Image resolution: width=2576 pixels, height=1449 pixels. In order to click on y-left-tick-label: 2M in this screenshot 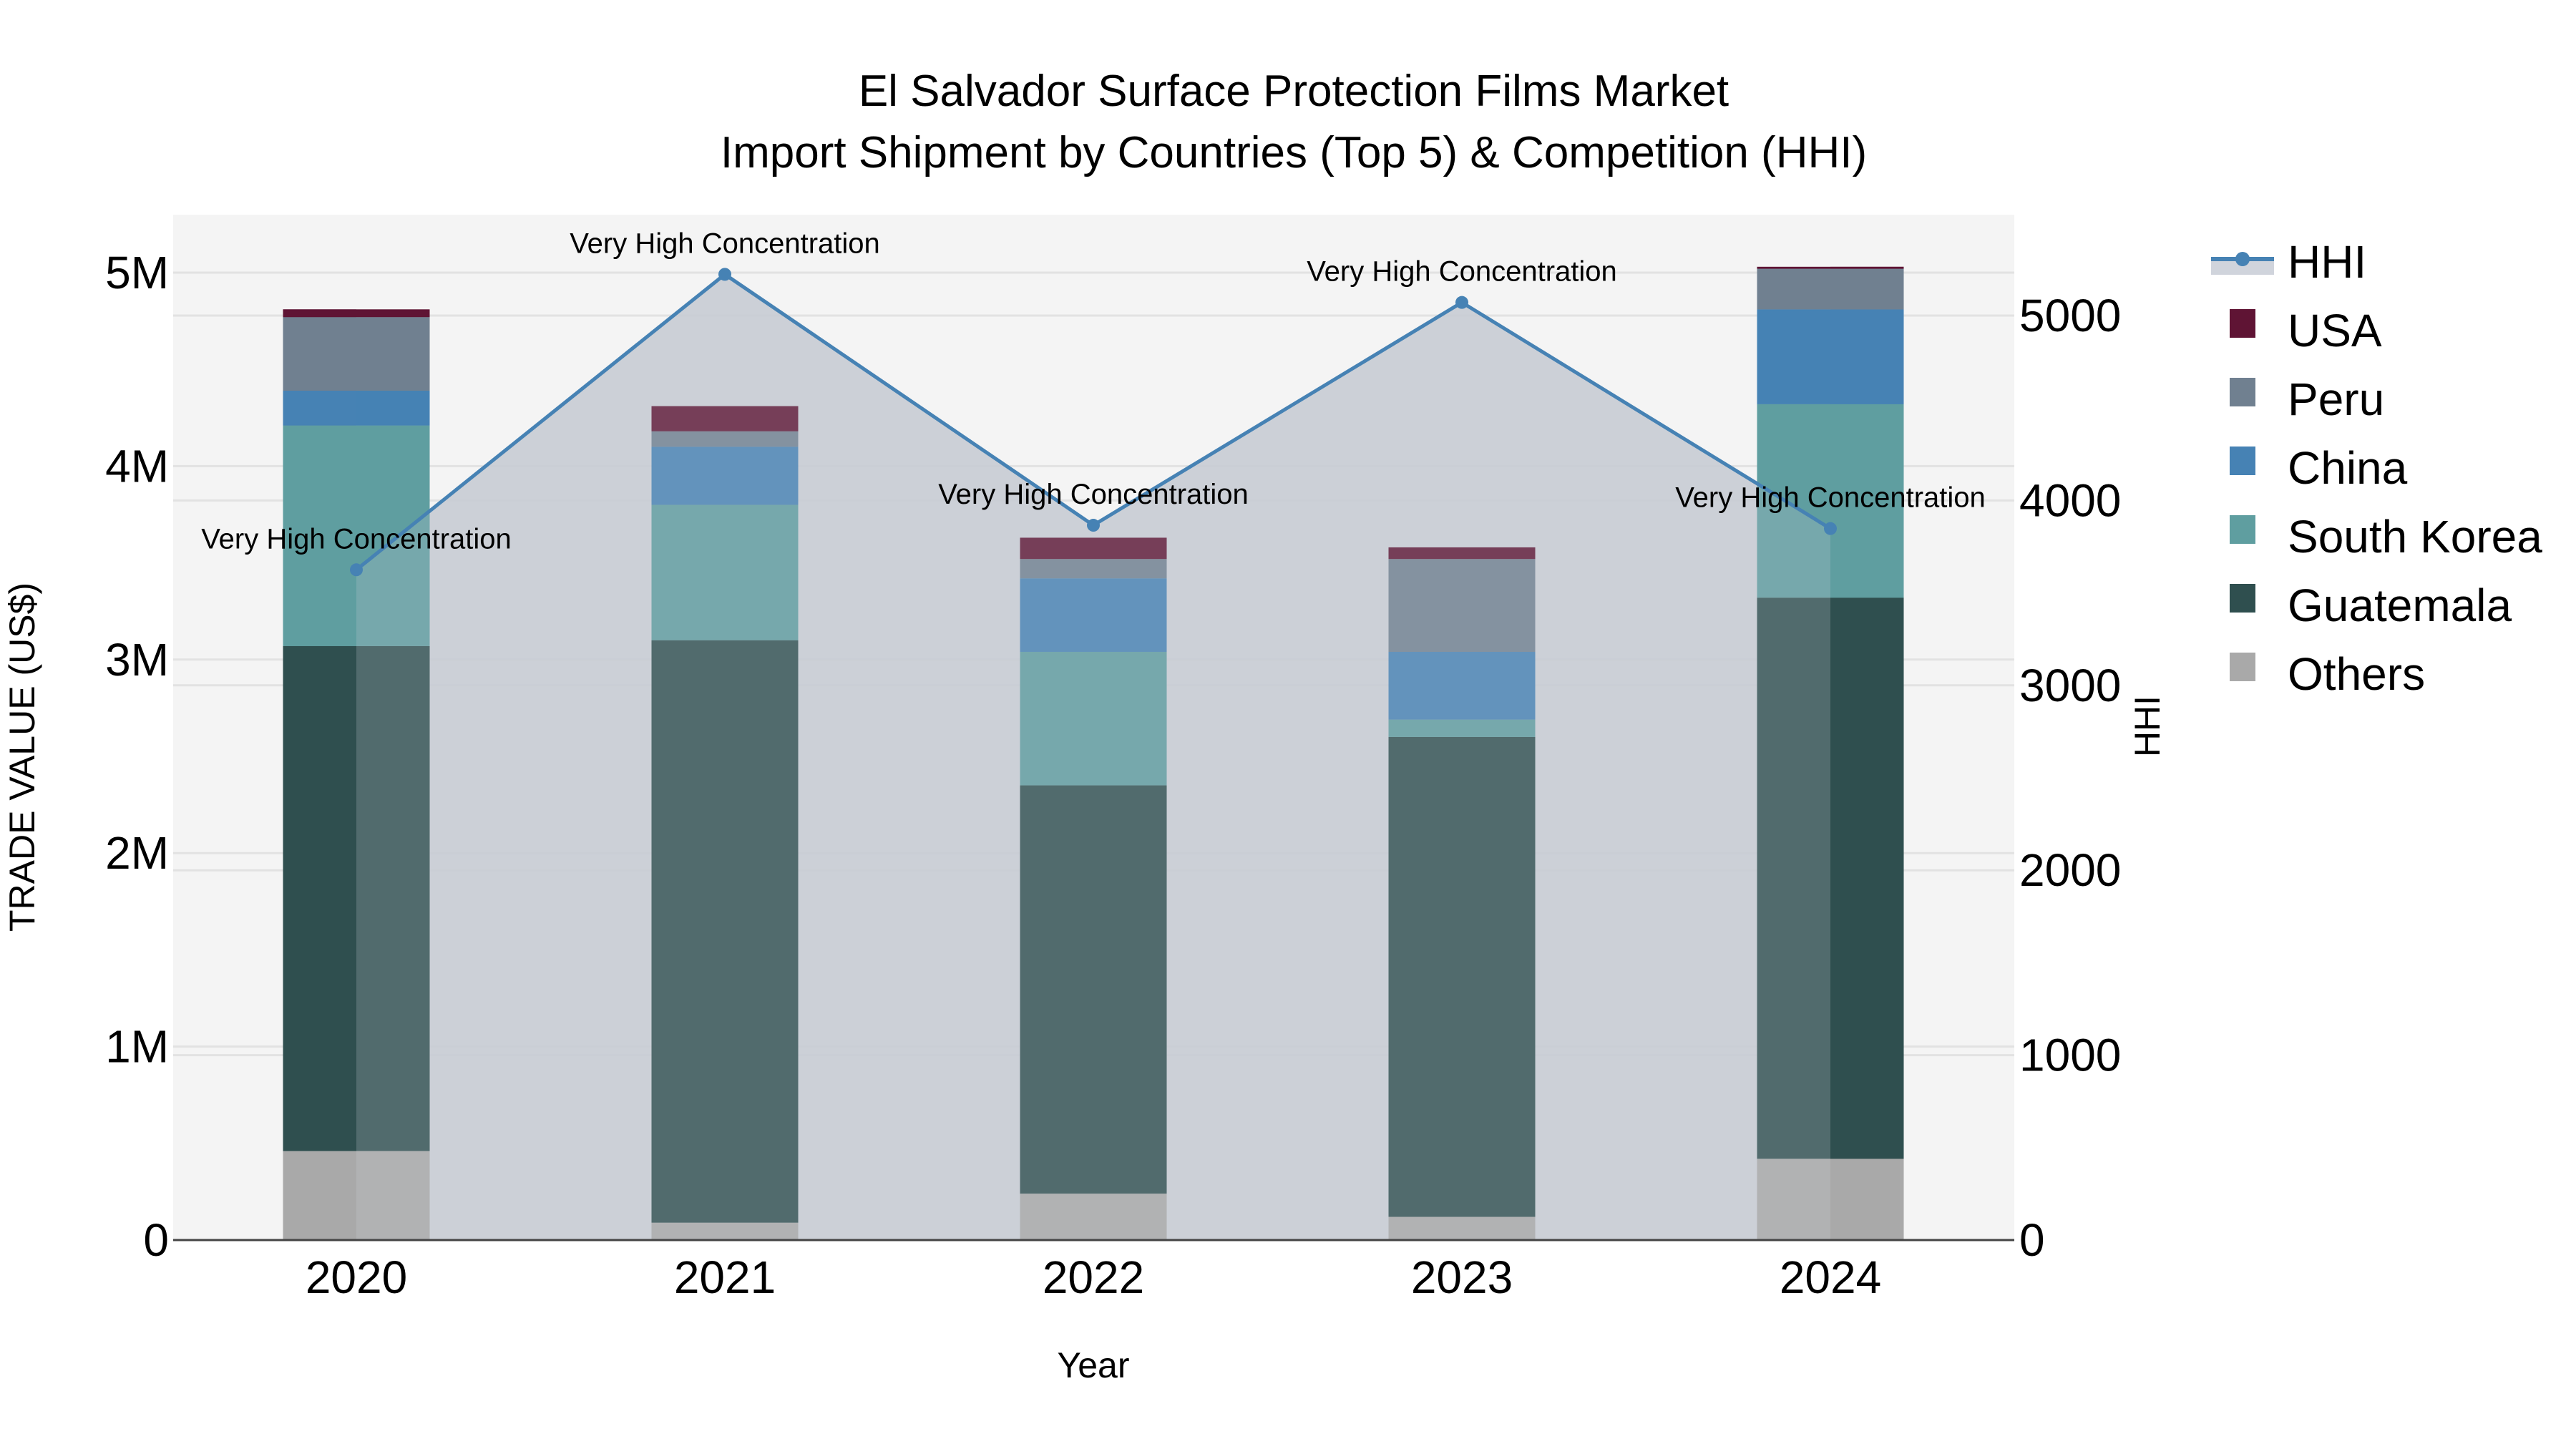, I will do `click(137, 853)`.